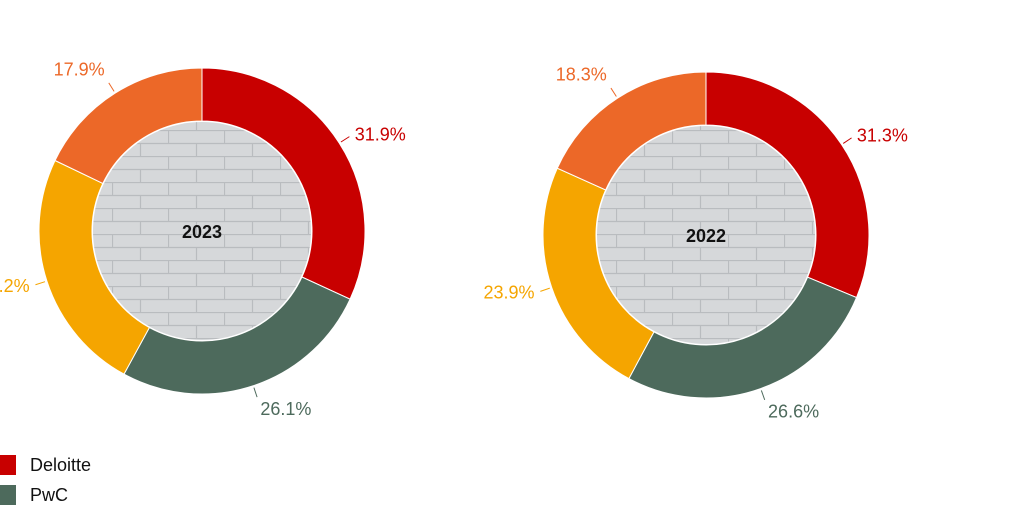 This screenshot has height=512, width=1024. Describe the element at coordinates (285, 409) in the screenshot. I see `data-label: 26.1%` at that location.